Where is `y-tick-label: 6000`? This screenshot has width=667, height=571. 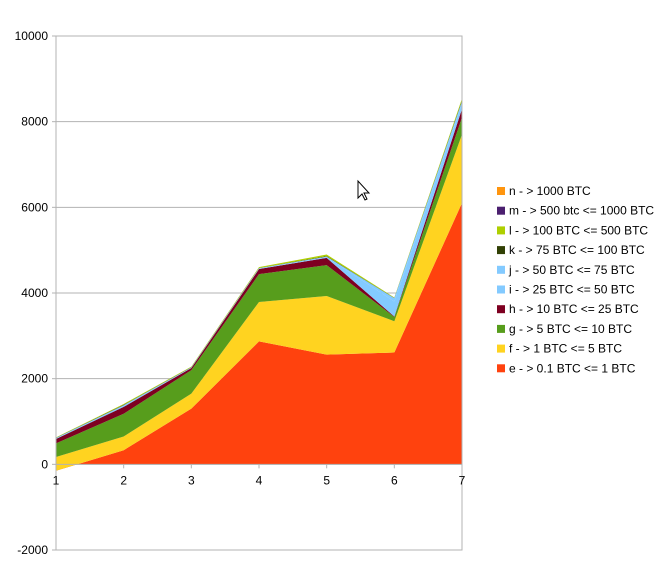
y-tick-label: 6000 is located at coordinates (34, 207).